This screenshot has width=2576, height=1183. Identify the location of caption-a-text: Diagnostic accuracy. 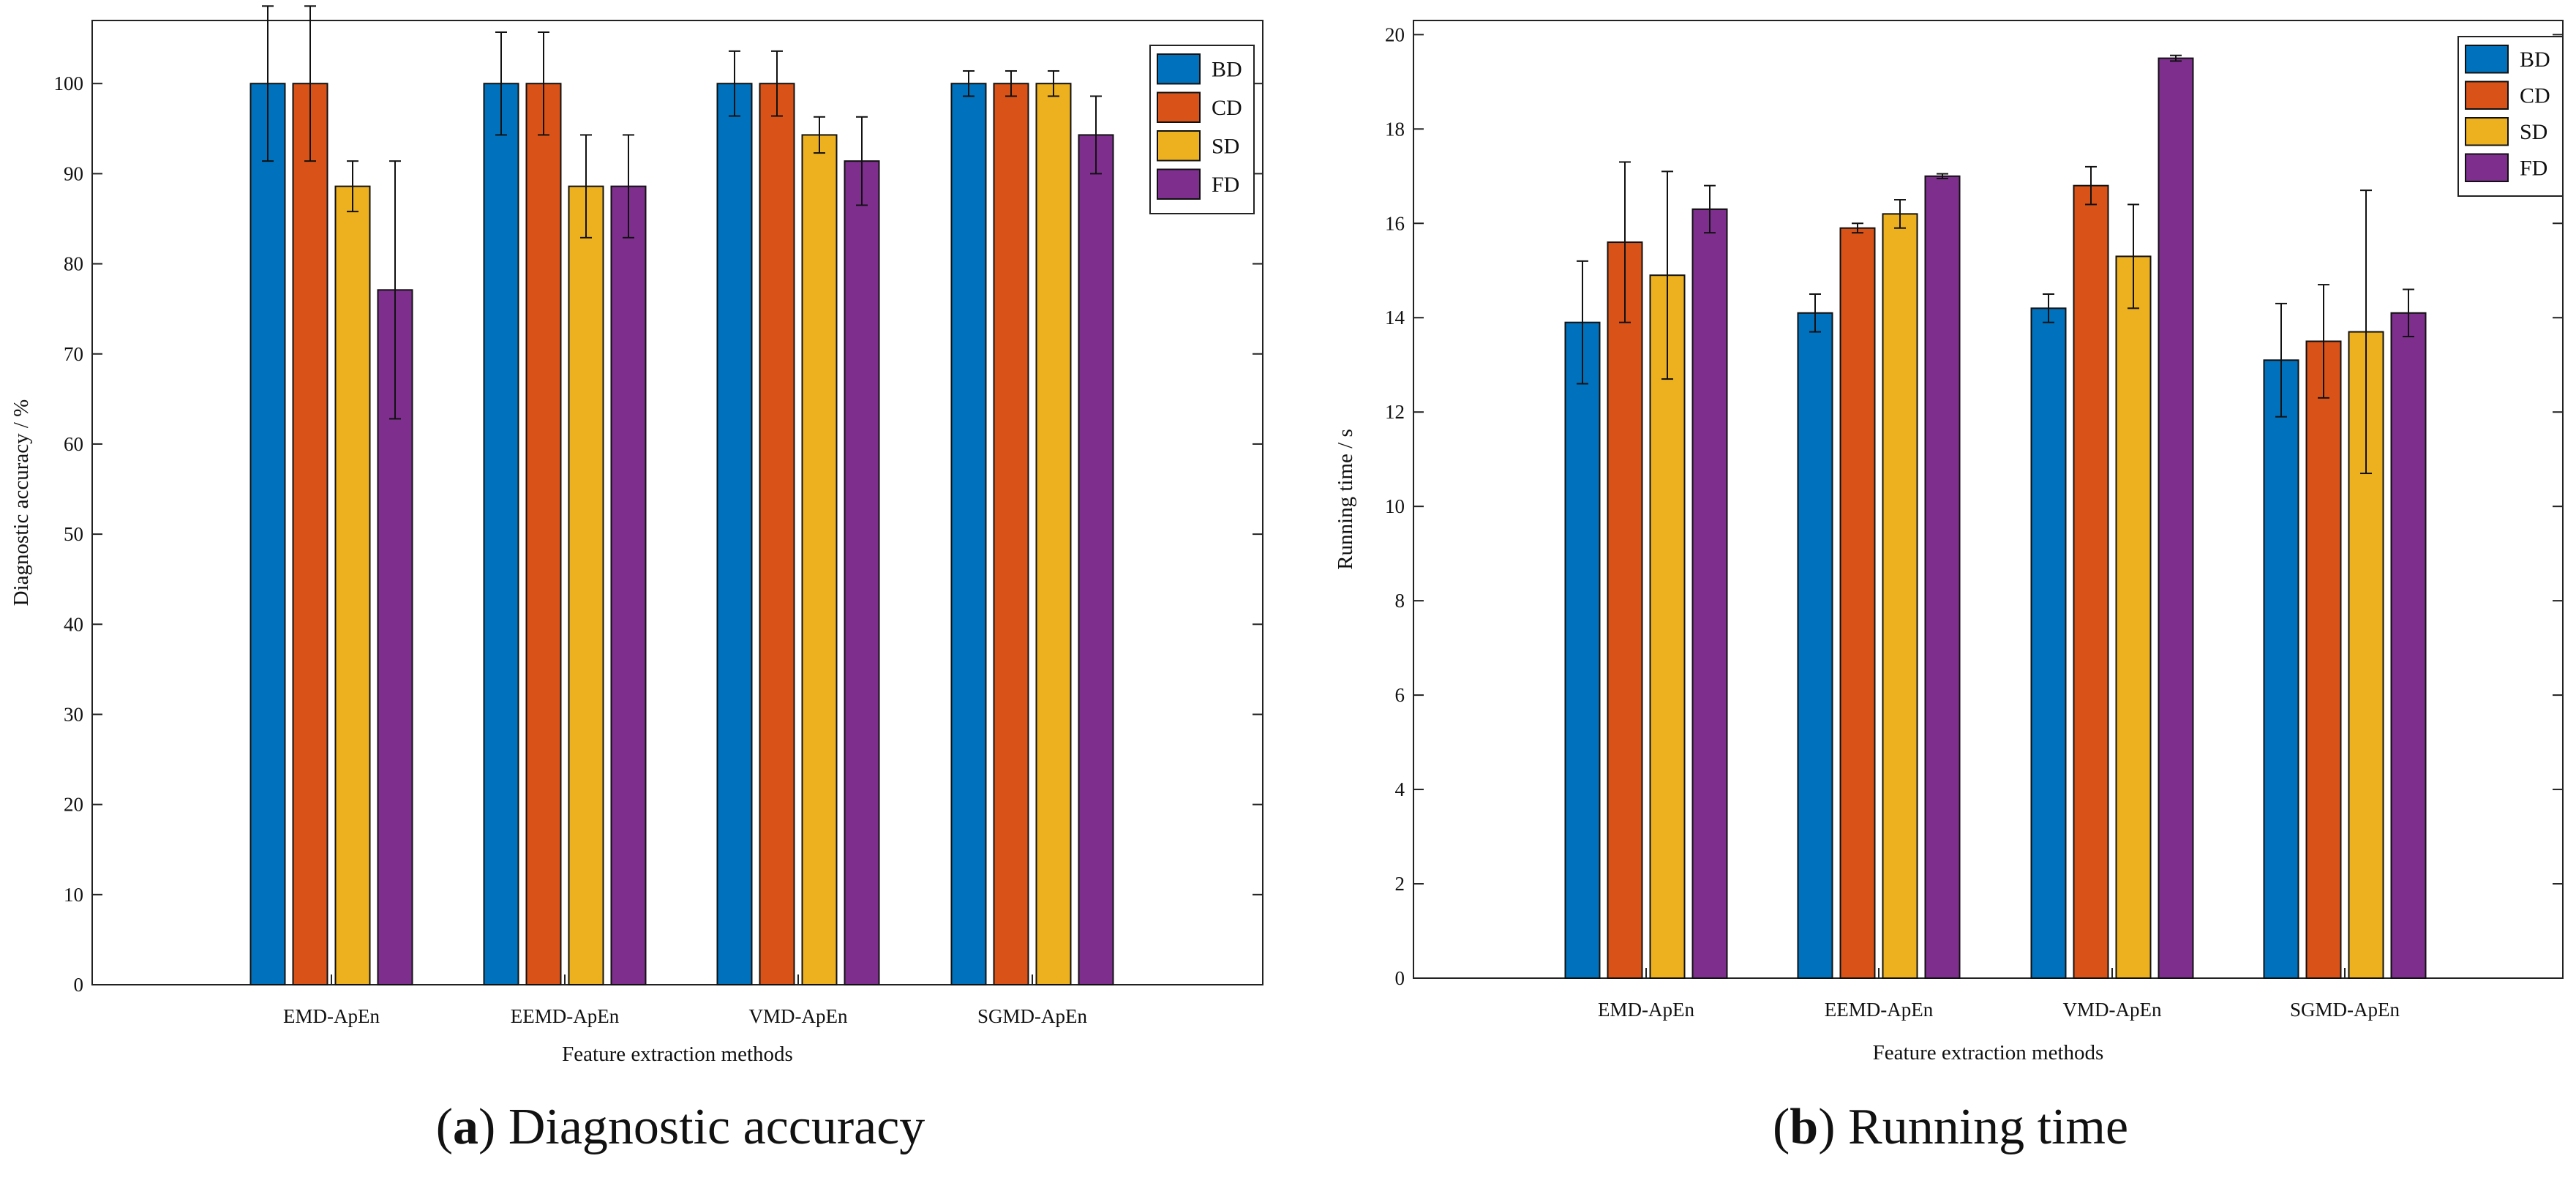
(716, 1127).